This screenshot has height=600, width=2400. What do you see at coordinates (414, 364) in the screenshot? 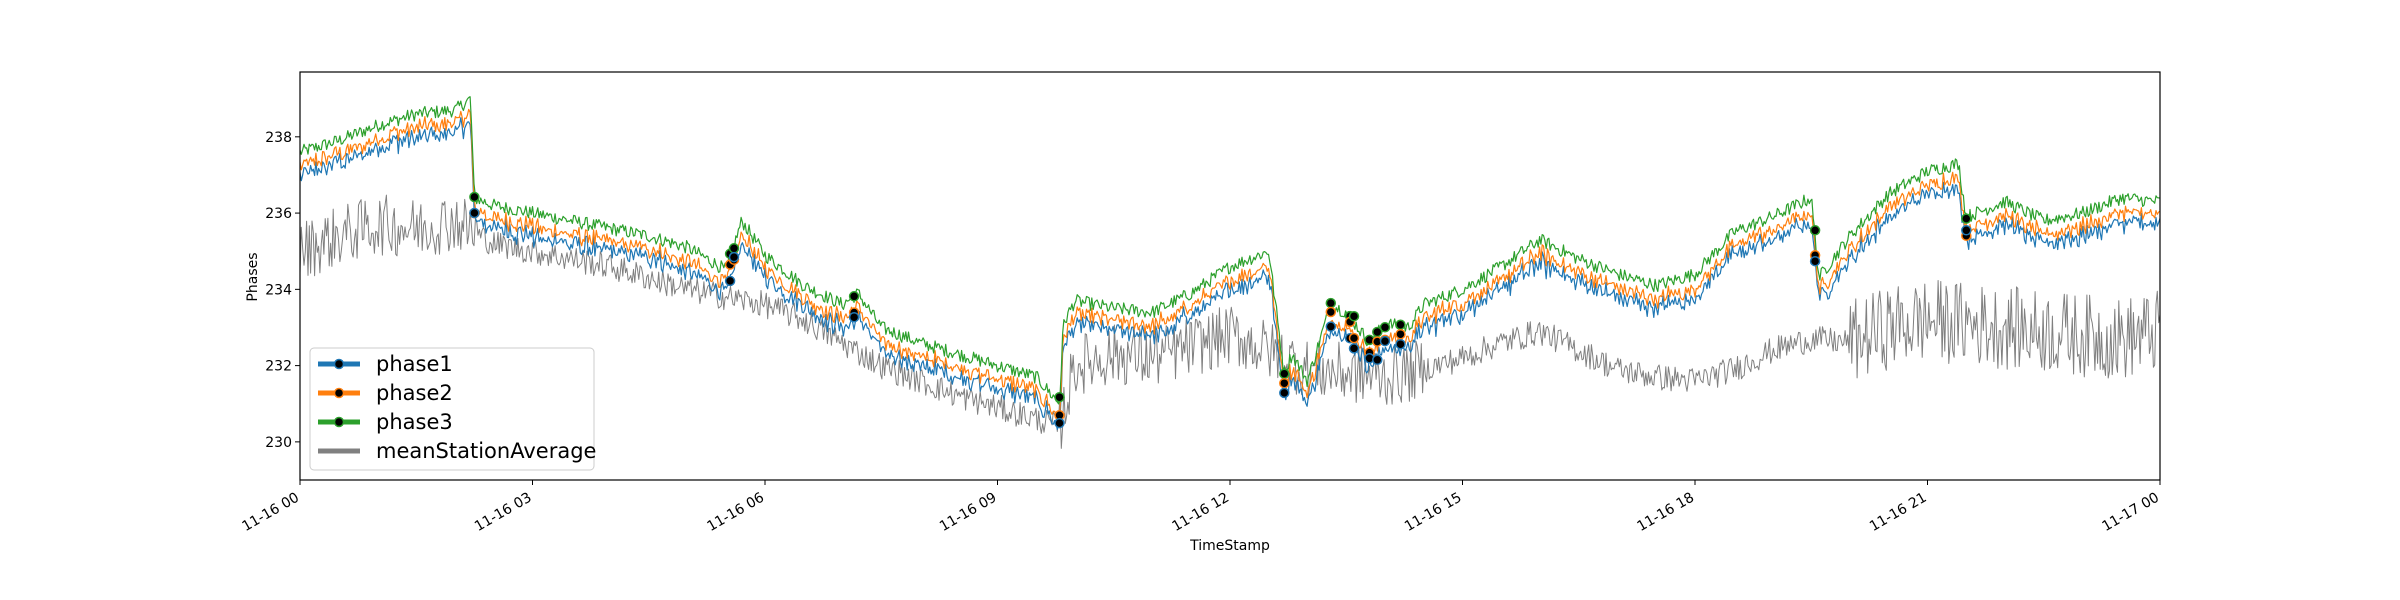
I see `legend-label: phase1` at bounding box center [414, 364].